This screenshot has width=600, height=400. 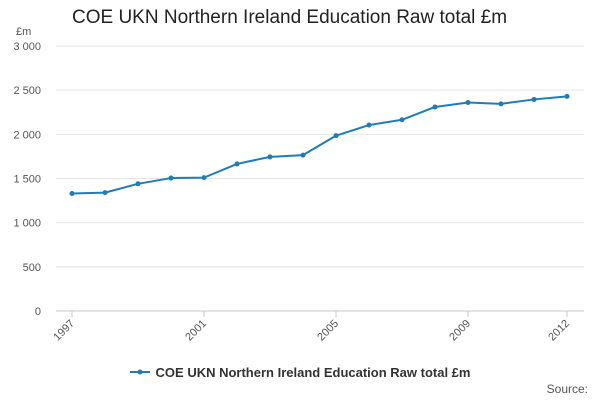 I want to click on y-tick-label: 0, so click(x=38, y=312).